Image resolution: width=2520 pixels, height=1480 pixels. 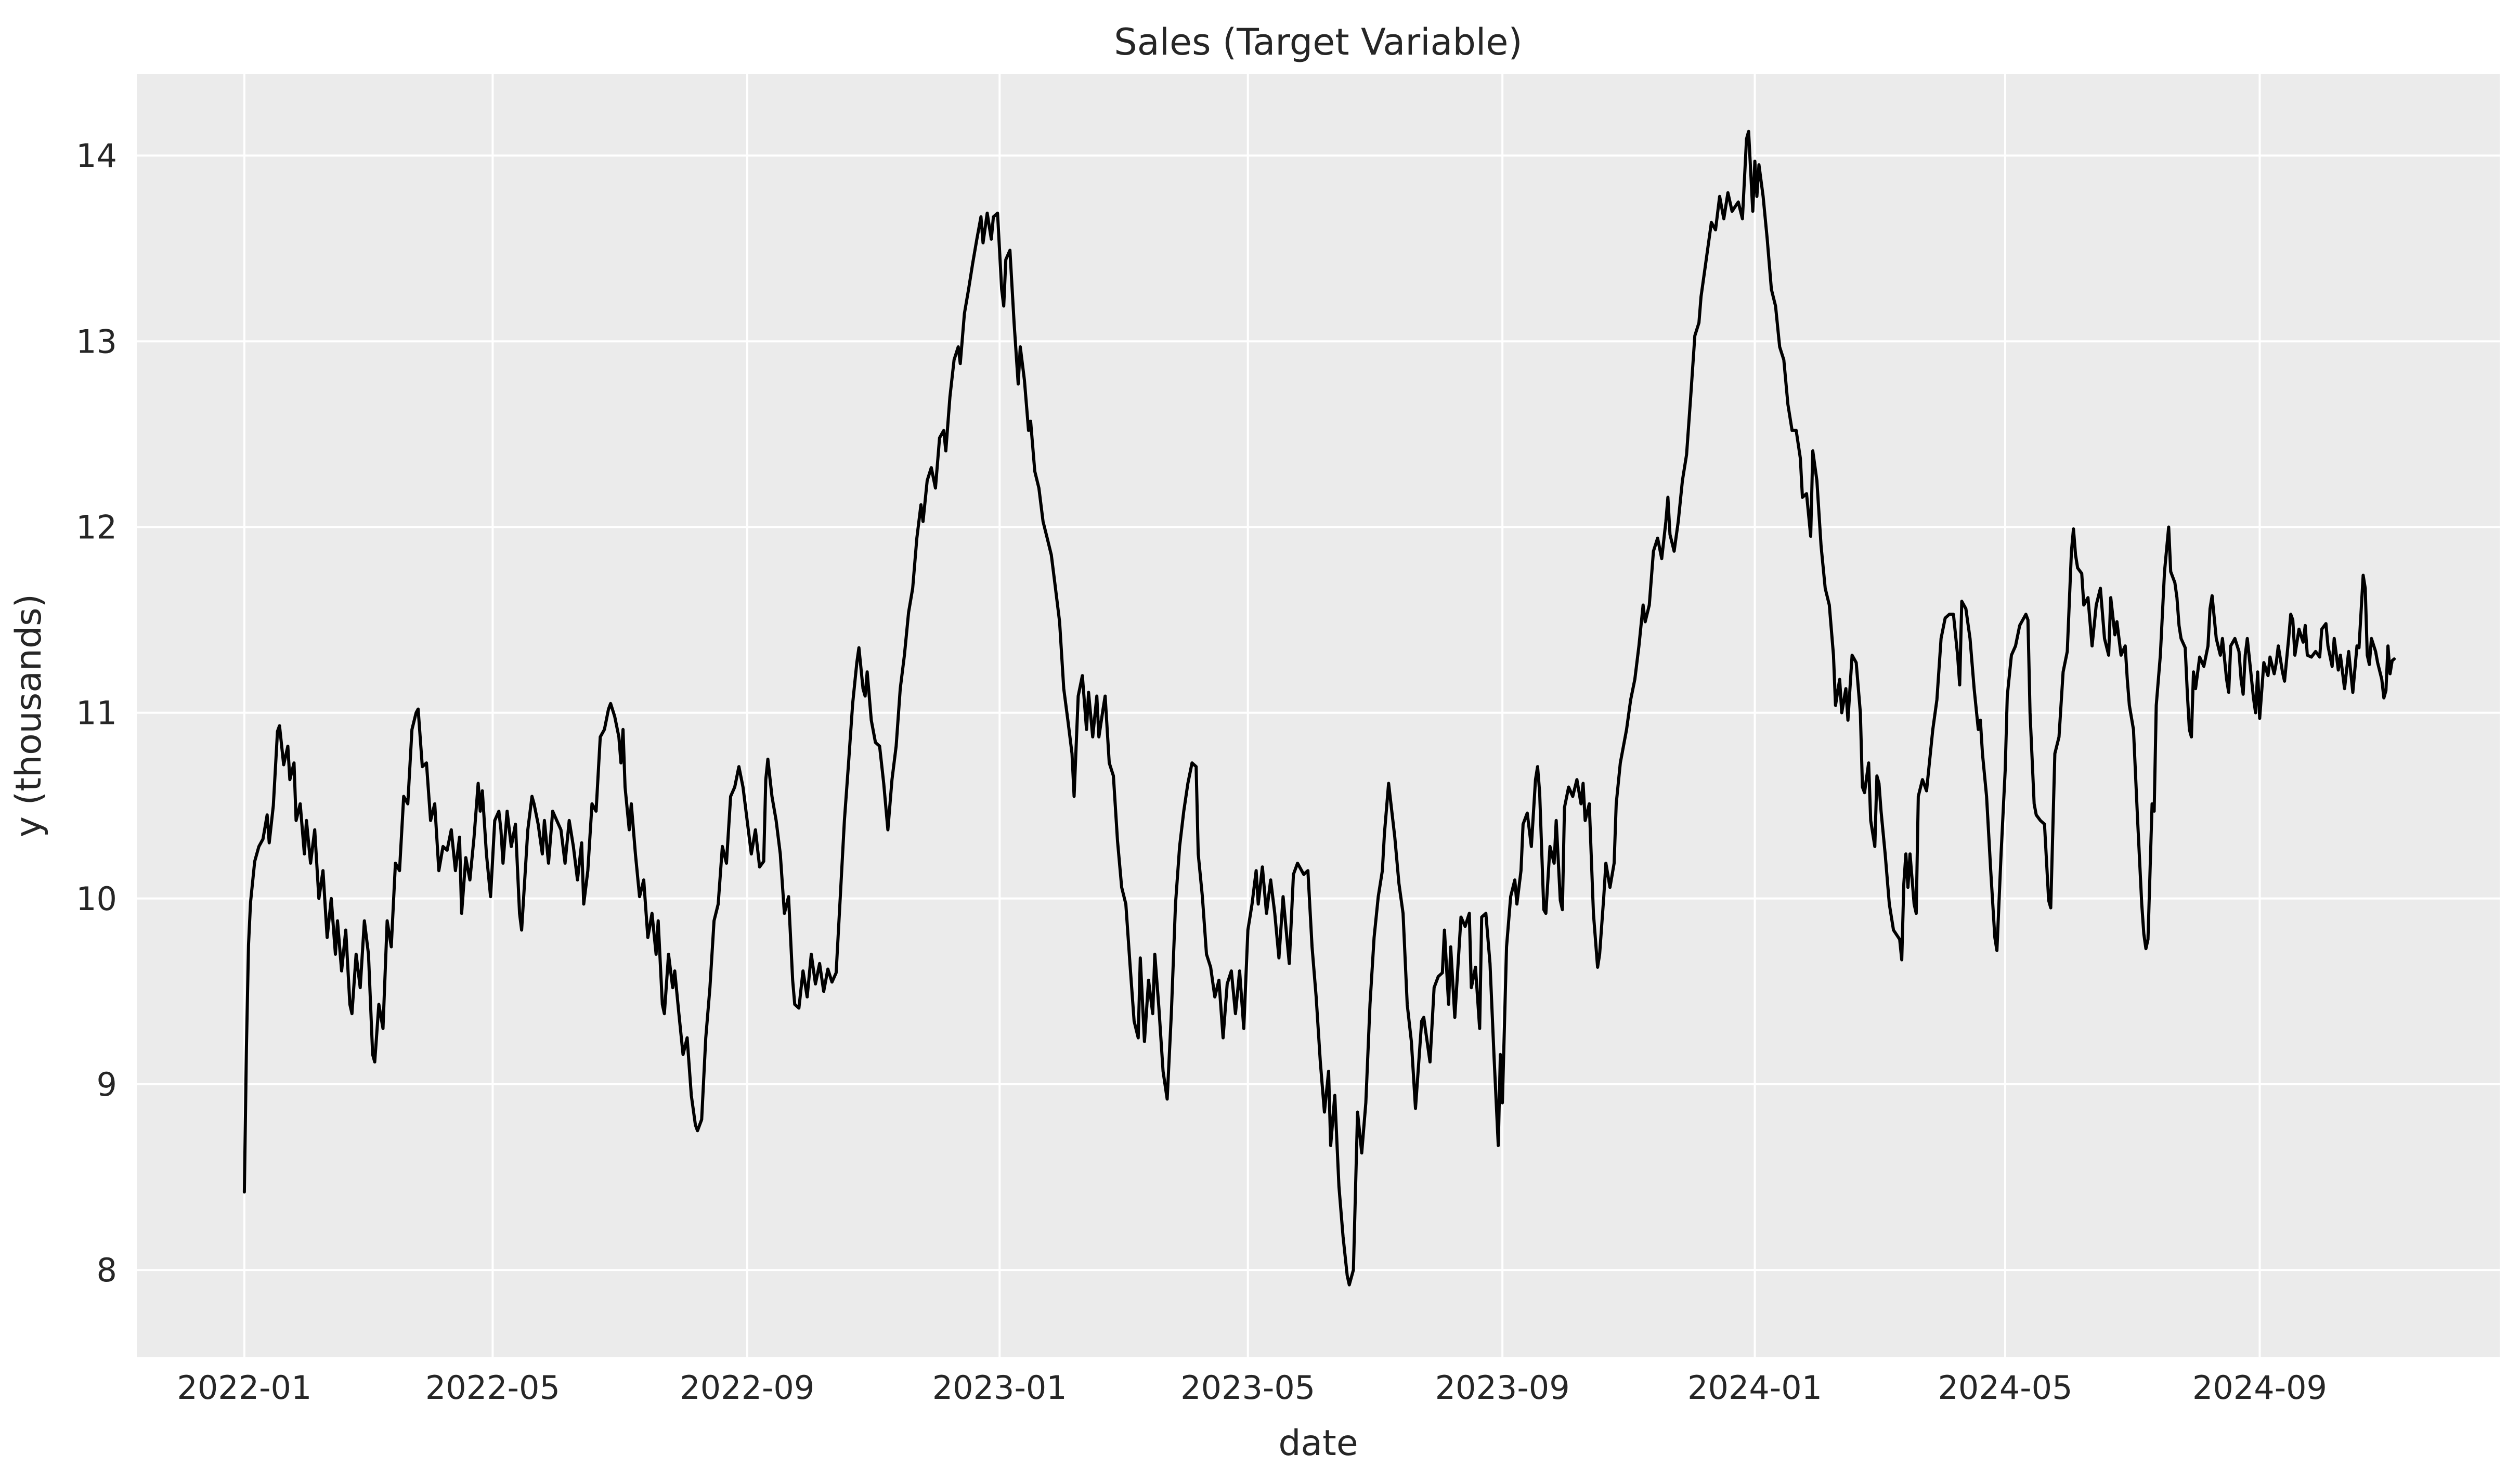 What do you see at coordinates (28, 715) in the screenshot?
I see `y-axis-label: y (thousands)` at bounding box center [28, 715].